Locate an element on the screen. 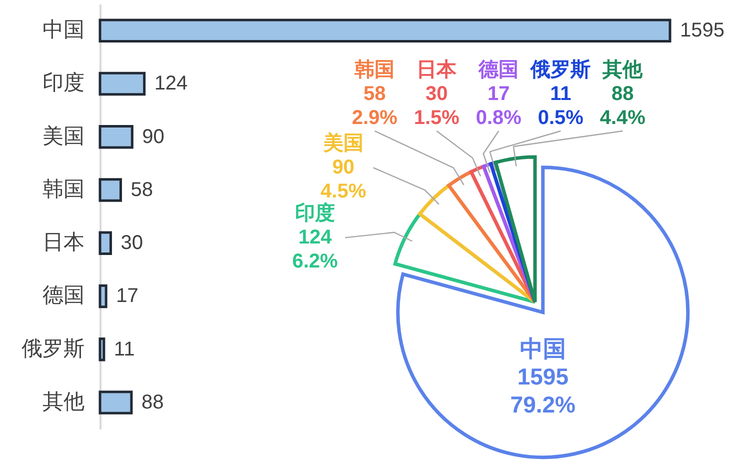 This screenshot has height=470, width=755. slice-label: 其他 is located at coordinates (623, 70).